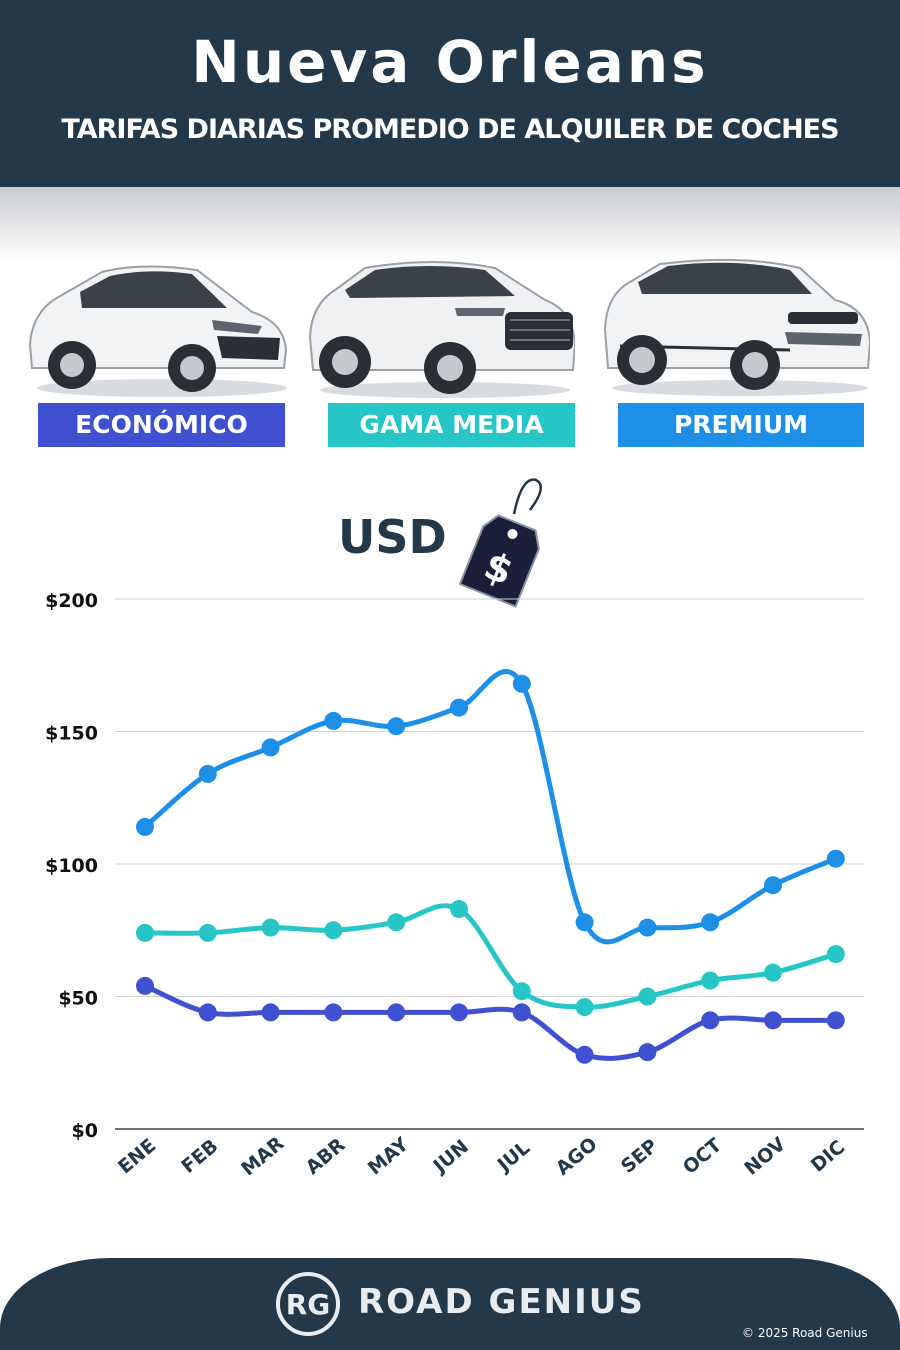  Describe the element at coordinates (326, 1156) in the screenshot. I see `x-tick-label: ABR` at that location.